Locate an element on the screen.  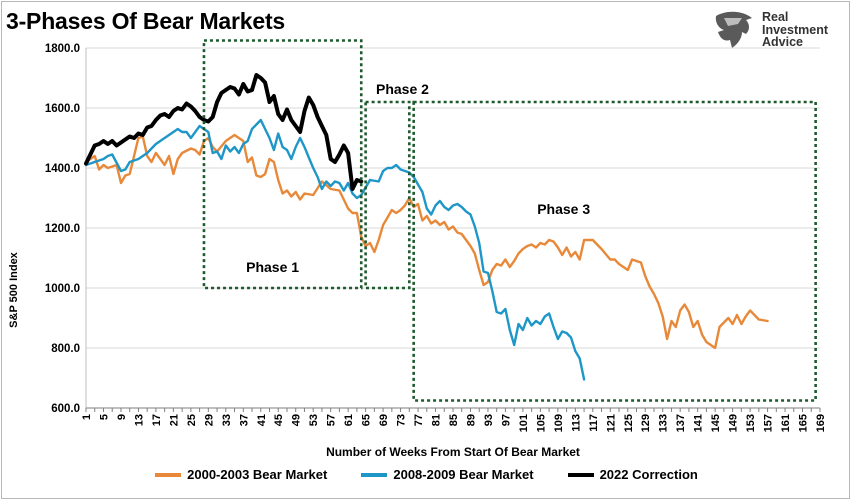
phase-label-3: Phase 3 is located at coordinates (563, 209).